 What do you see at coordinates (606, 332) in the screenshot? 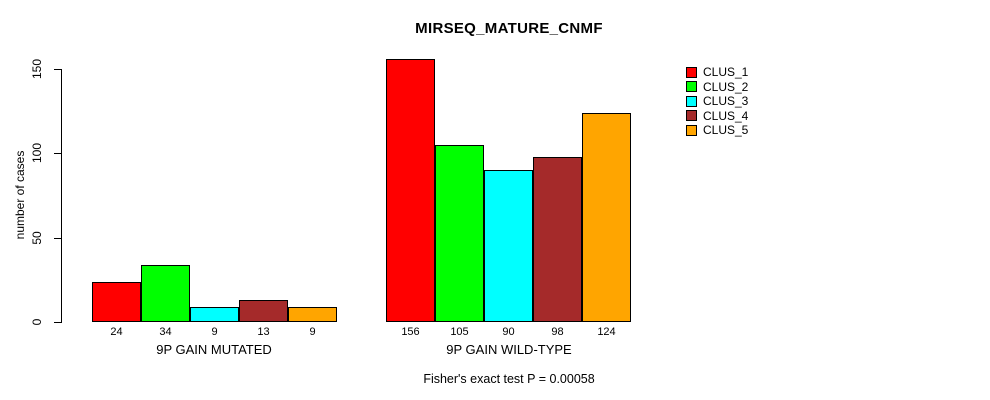
I see `bar-value-label: 124` at bounding box center [606, 332].